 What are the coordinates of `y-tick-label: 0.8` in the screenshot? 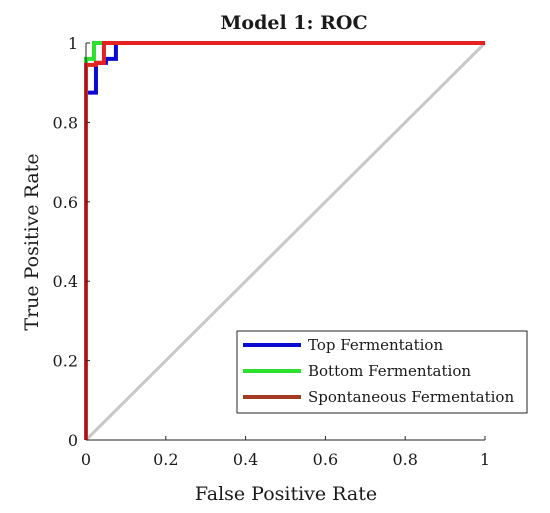 It's located at (65, 122).